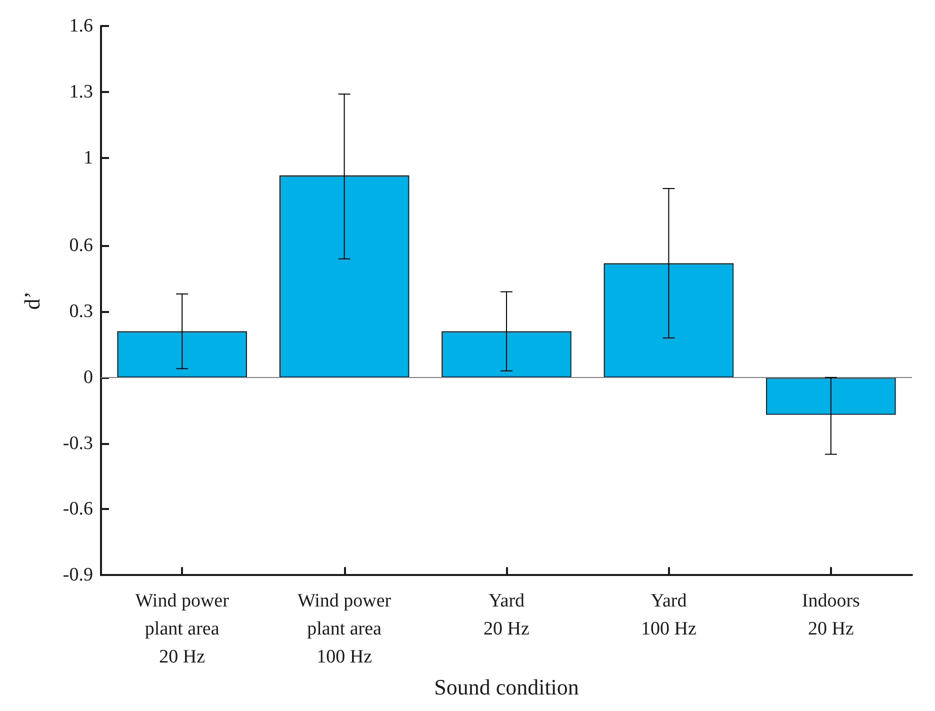 The width and height of the screenshot is (935, 711). Describe the element at coordinates (88, 157) in the screenshot. I see `y-tick-label: 1` at that location.